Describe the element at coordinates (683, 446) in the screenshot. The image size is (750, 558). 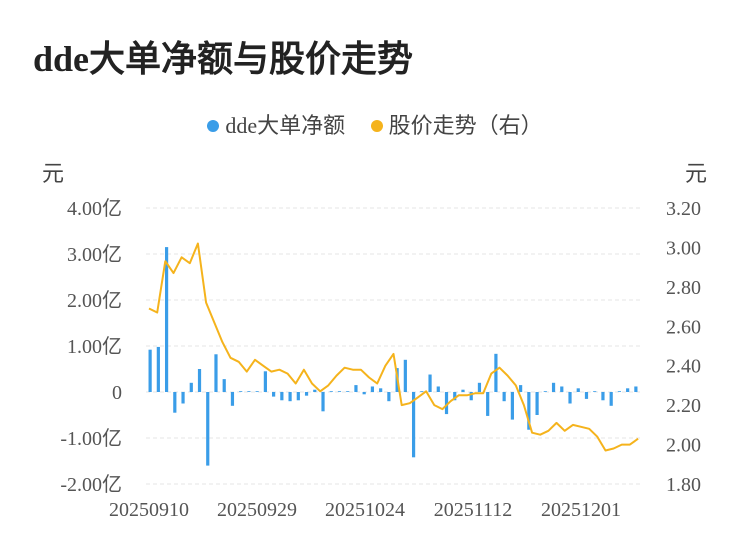
I see `y-right-tick-label: 2.00` at that location.